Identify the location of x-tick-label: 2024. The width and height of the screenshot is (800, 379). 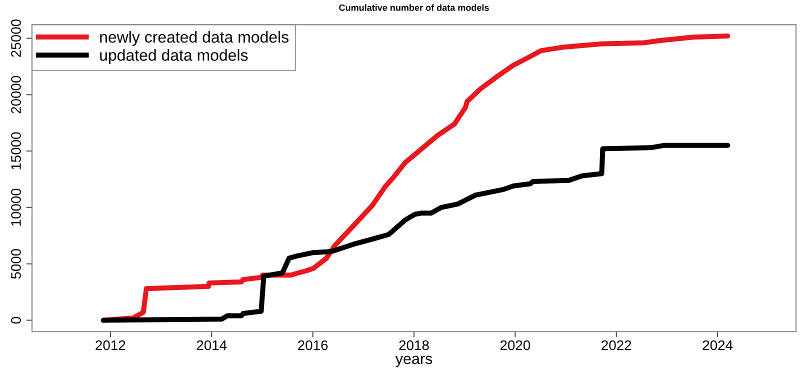
(717, 345).